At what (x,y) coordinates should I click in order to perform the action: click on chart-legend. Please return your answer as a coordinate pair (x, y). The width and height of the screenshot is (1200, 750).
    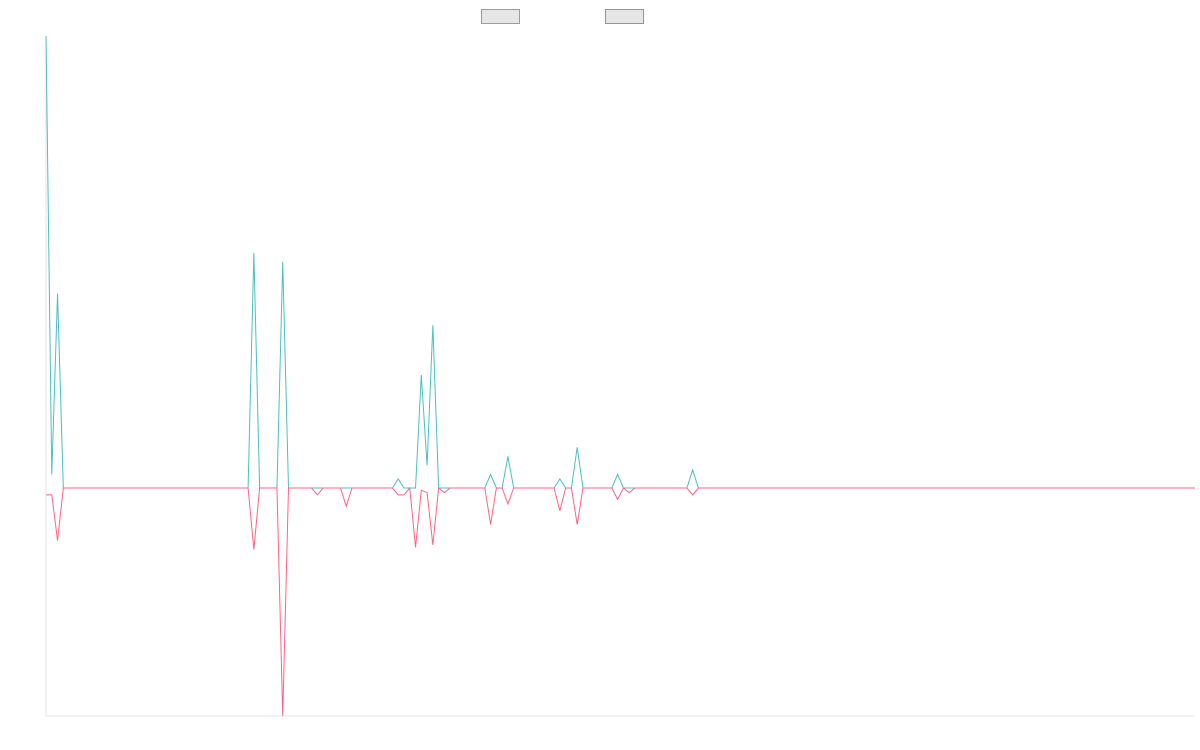
    Looking at the image, I should click on (600, 18).